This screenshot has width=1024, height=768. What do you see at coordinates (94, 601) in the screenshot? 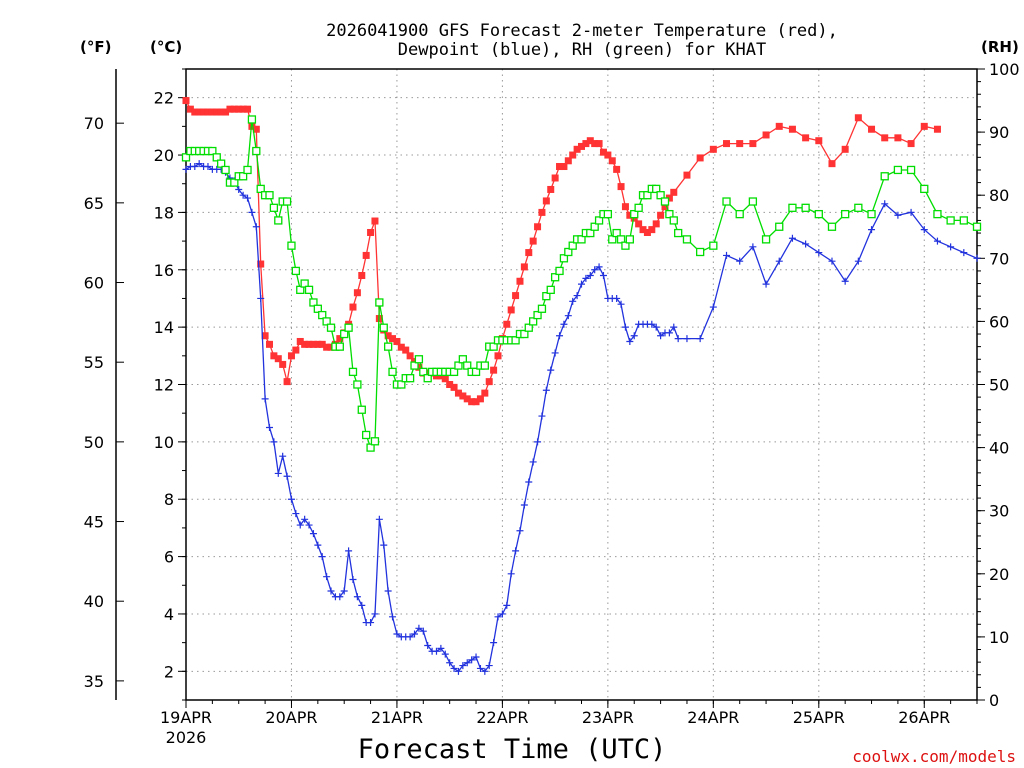
I see `fahrenheit-tick-label: 40` at bounding box center [94, 601].